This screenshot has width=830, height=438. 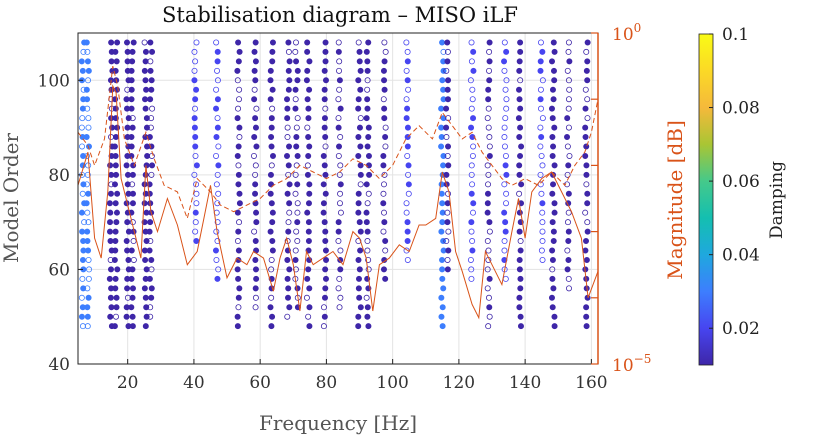 What do you see at coordinates (327, 383) in the screenshot?
I see `x-tick-label: 80` at bounding box center [327, 383].